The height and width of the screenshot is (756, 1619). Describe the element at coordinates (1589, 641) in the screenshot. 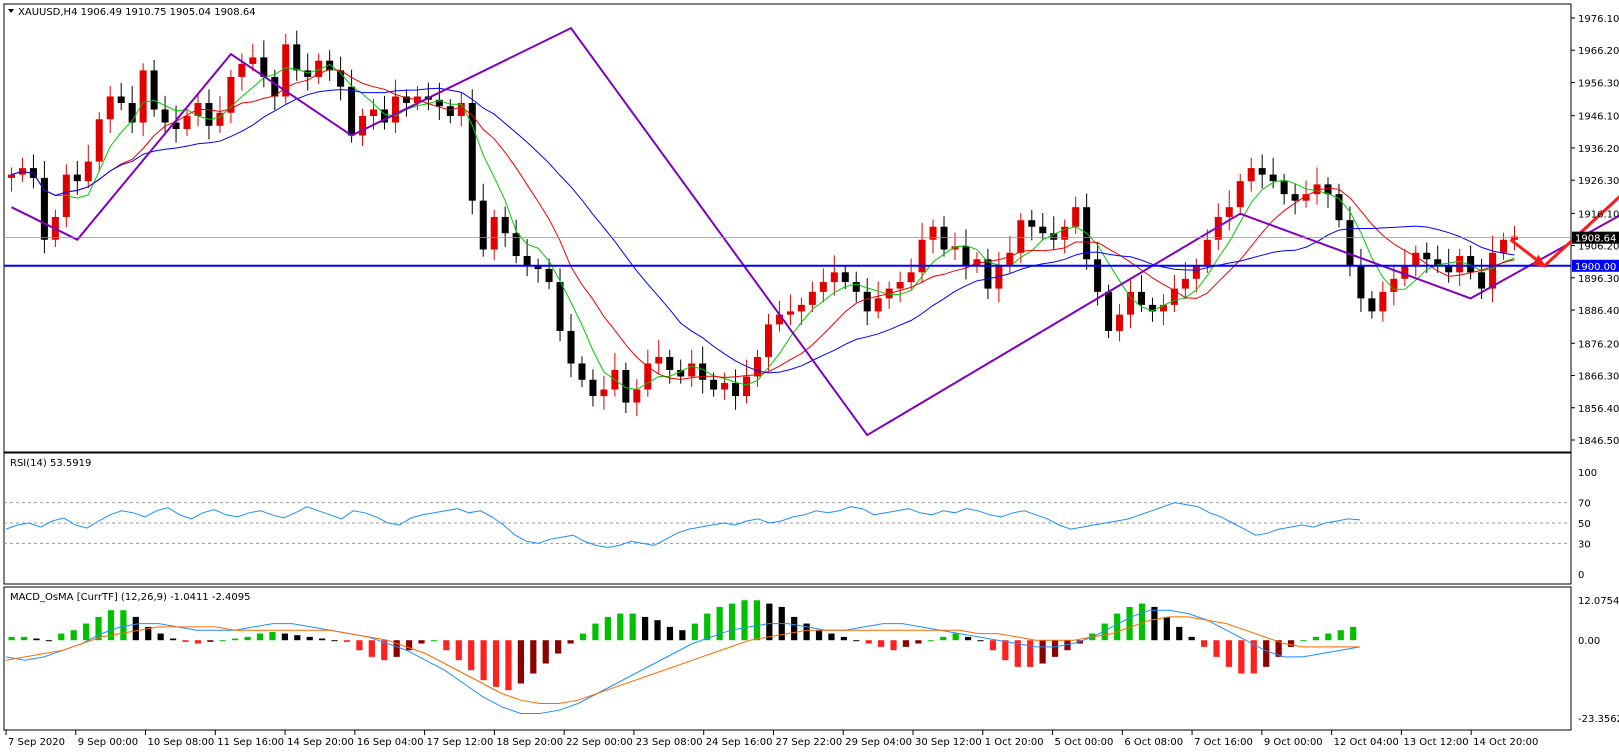

I see `macd-tick-label: 0.00` at that location.